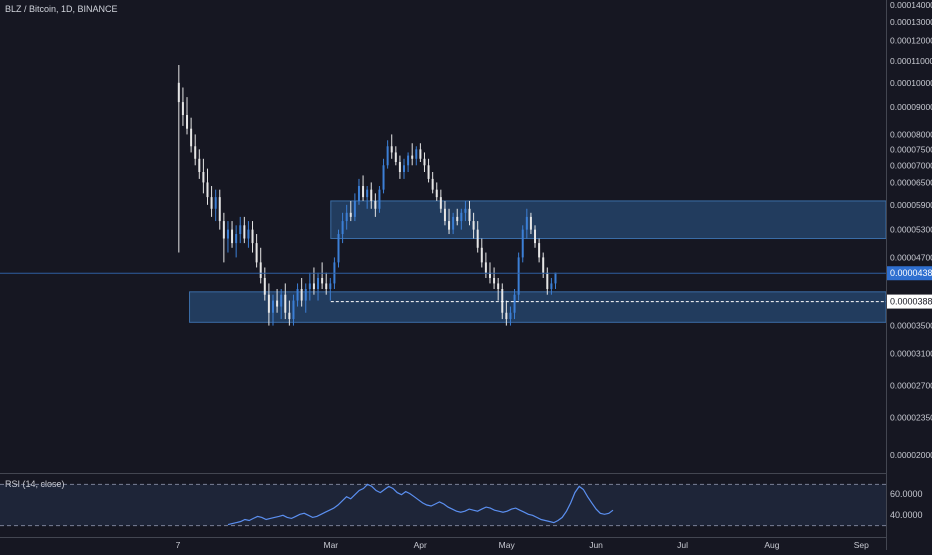 This screenshot has height=555, width=932. Describe the element at coordinates (420, 504) in the screenshot. I see `rsi-line` at that location.